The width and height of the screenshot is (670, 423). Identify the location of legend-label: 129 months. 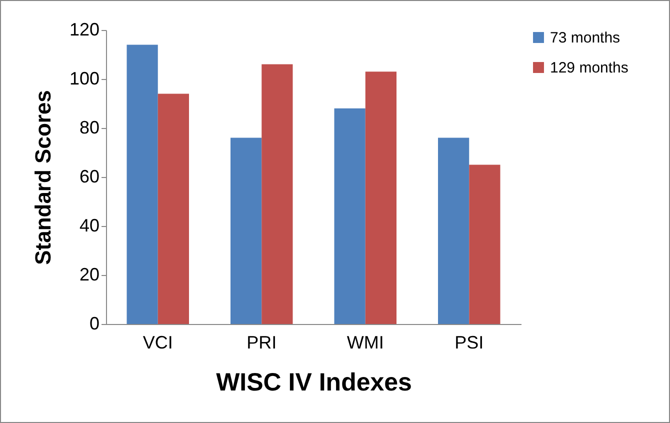
(589, 68).